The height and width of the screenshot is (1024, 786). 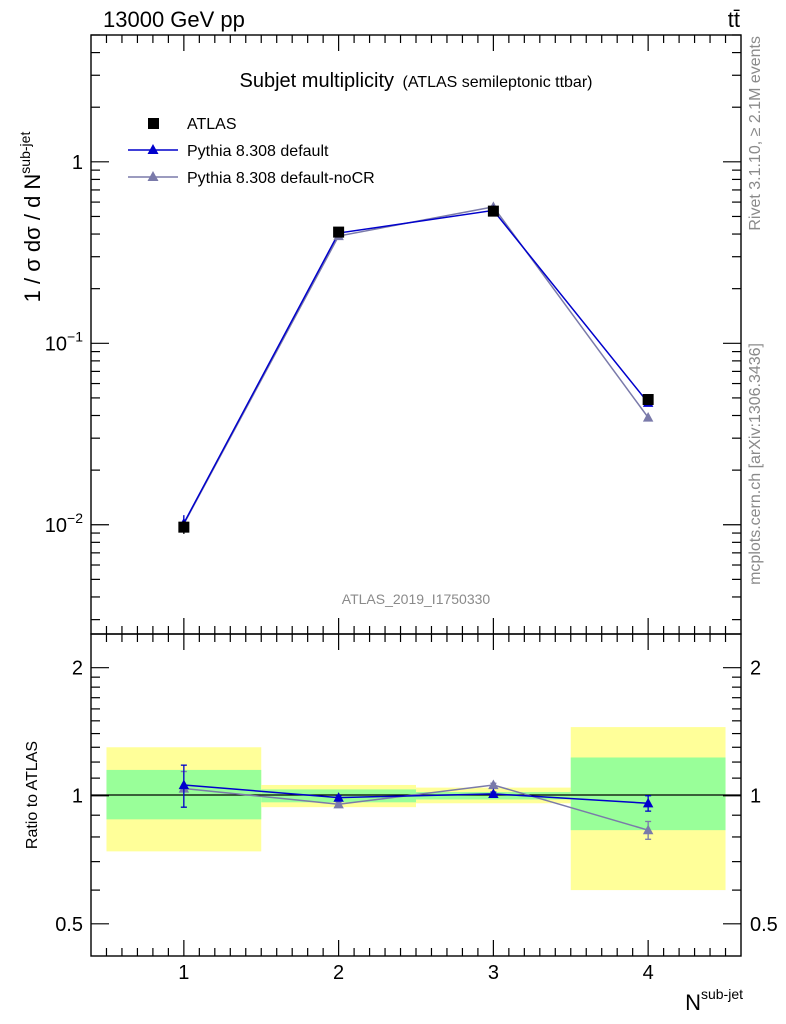 What do you see at coordinates (755, 464) in the screenshot?
I see `mcplots-label: mcplots.cern.ch [arXiv:1306.3436]` at bounding box center [755, 464].